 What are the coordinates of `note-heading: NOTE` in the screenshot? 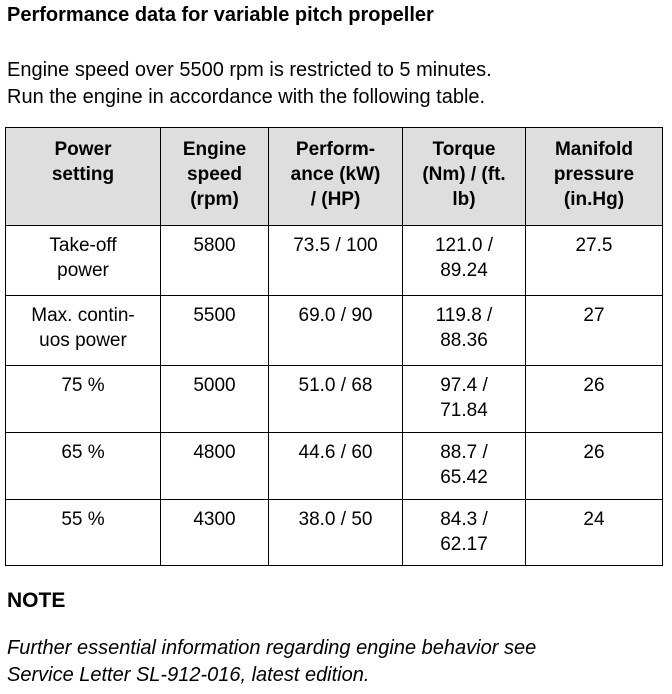 It's located at (36, 600).